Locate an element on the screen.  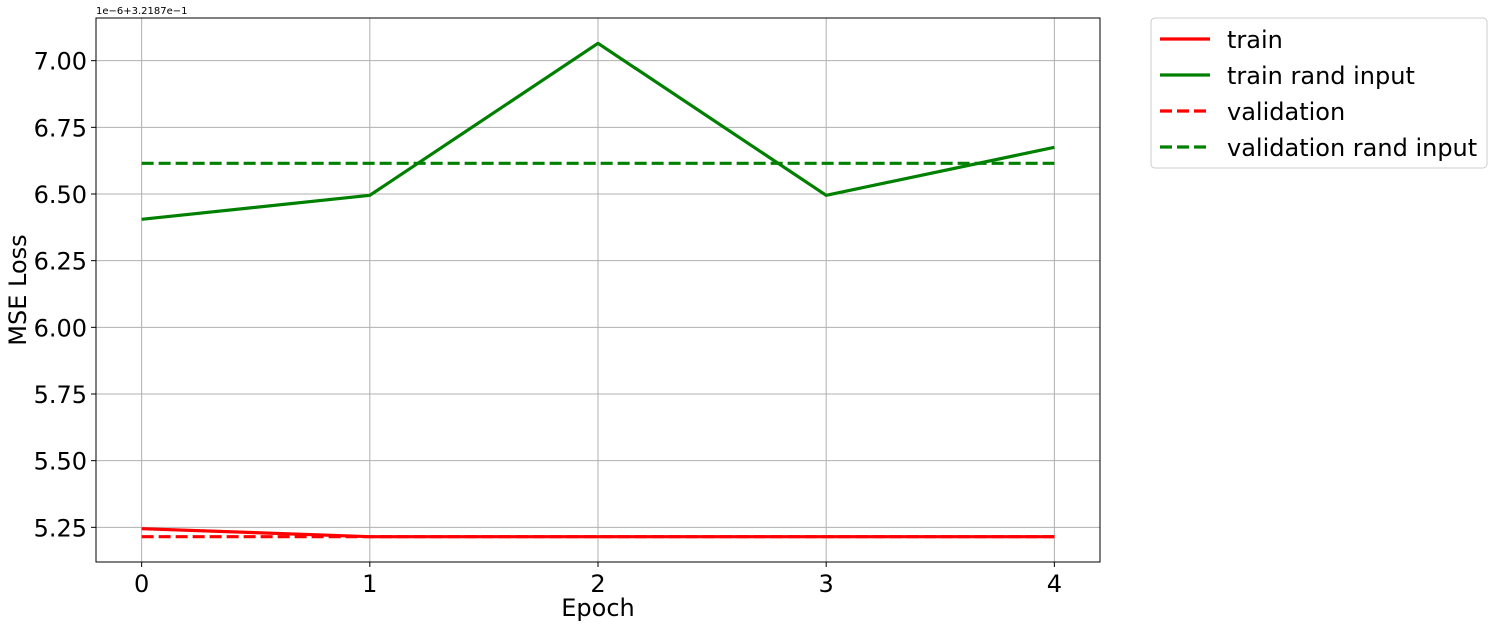
y-tick-label: 6.50 is located at coordinates (60, 195).